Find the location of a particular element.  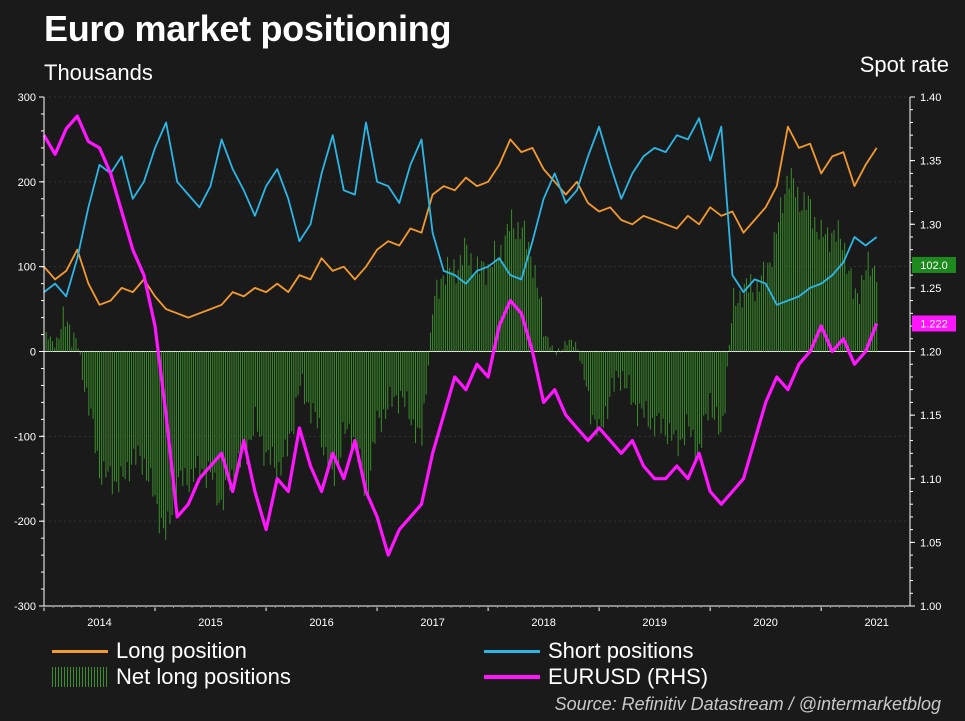

legend-net-swatch is located at coordinates (80, 677).